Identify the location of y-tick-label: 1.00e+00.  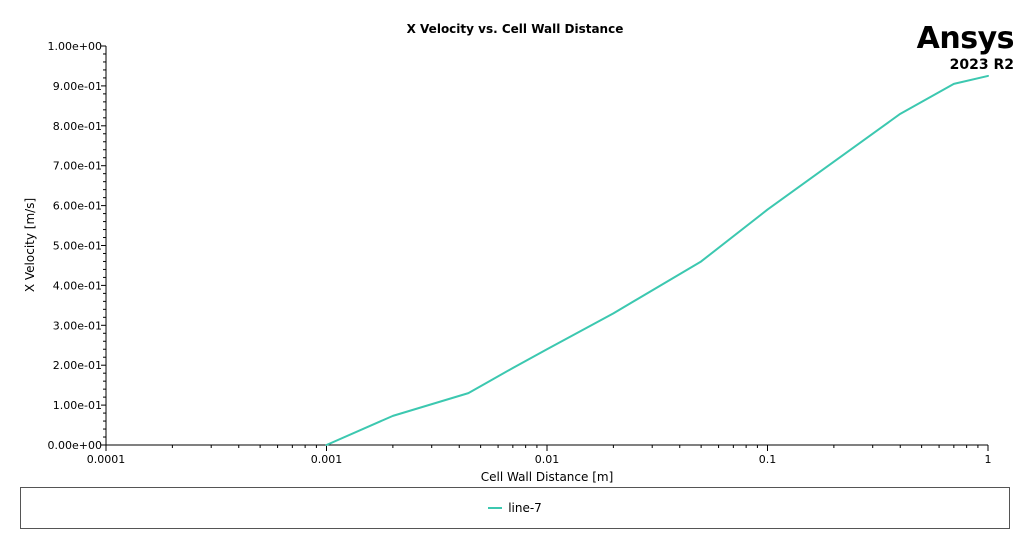
(75, 46).